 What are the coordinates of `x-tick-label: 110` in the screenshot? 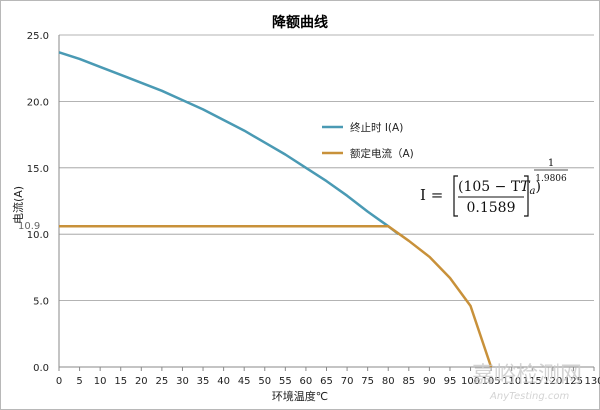 It's located at (511, 381).